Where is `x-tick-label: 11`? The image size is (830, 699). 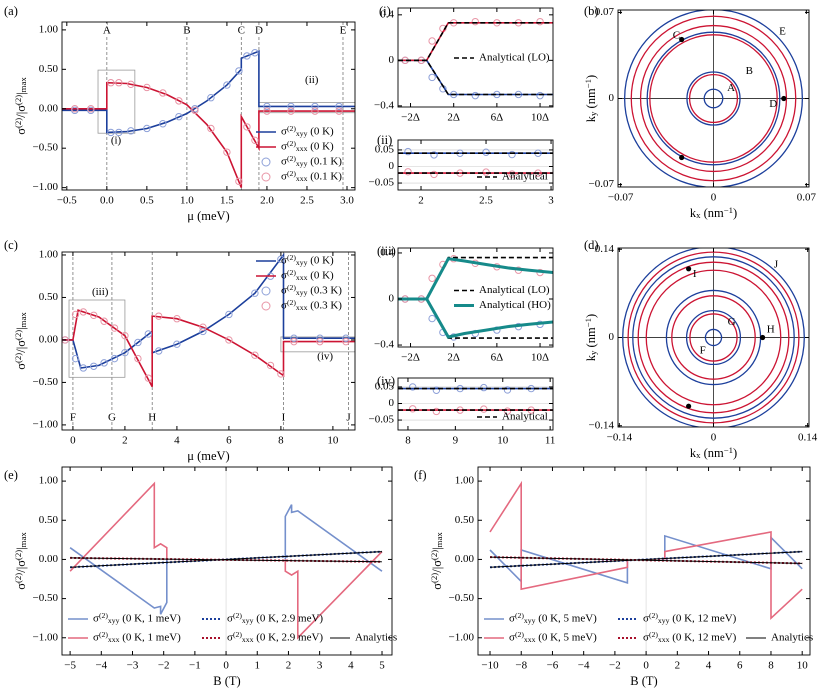 x-tick-label: 11 is located at coordinates (550, 441).